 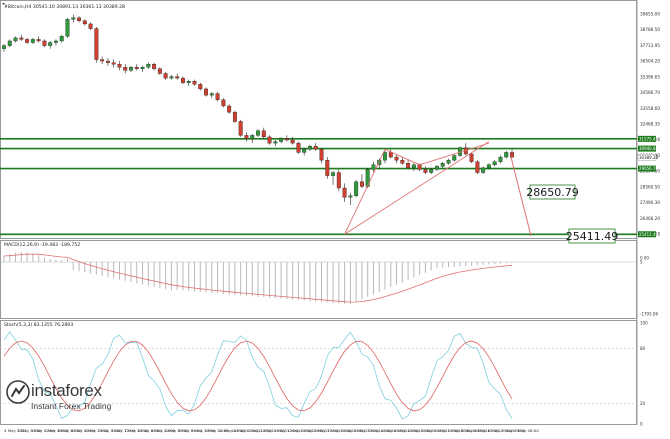 What do you see at coordinates (458, 430) in the screenshot?
I see `time-tick-label: 15 May 20:00` at bounding box center [458, 430].